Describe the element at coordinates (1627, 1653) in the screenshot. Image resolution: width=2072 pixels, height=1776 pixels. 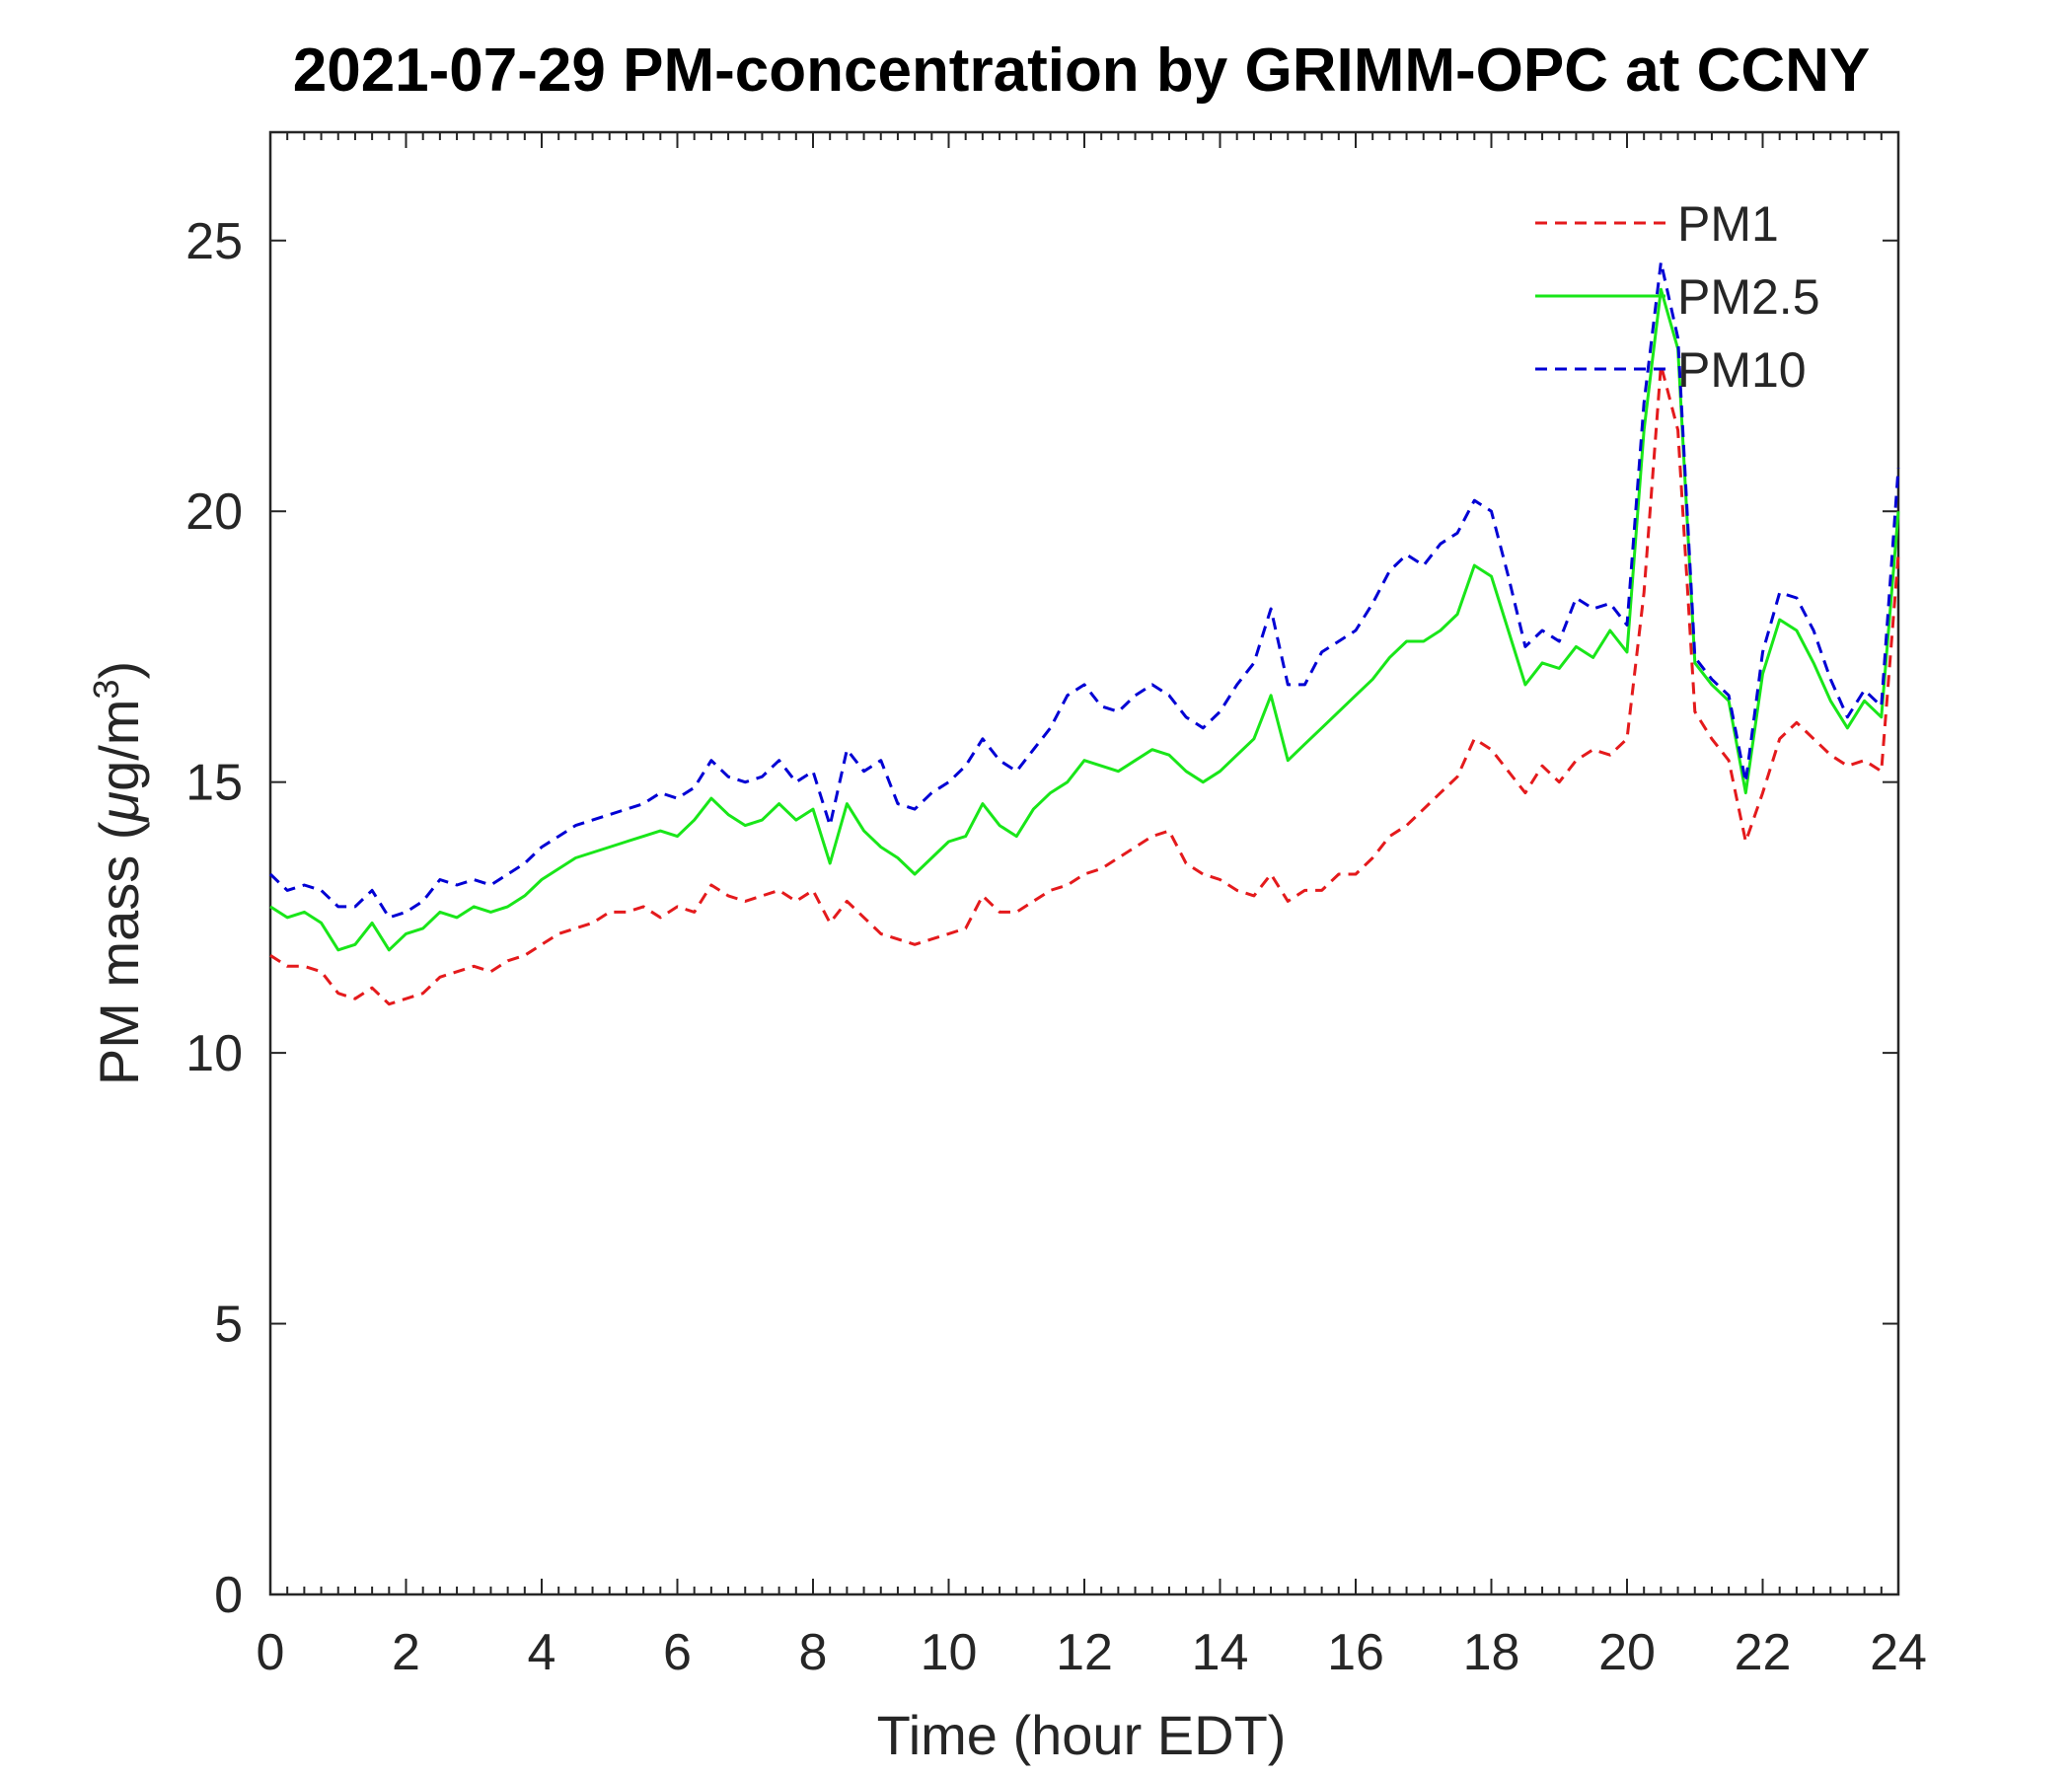
I see `x-tick-label: 20` at that location.